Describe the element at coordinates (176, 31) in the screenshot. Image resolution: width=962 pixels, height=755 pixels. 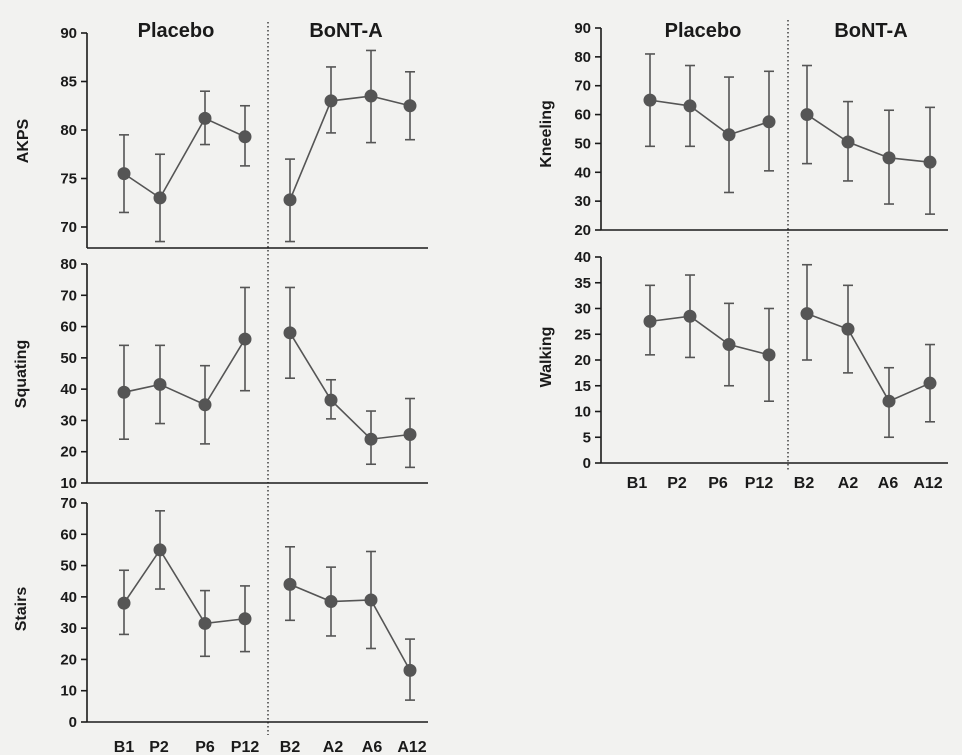
I see `left-placebo-header: Placebo` at that location.